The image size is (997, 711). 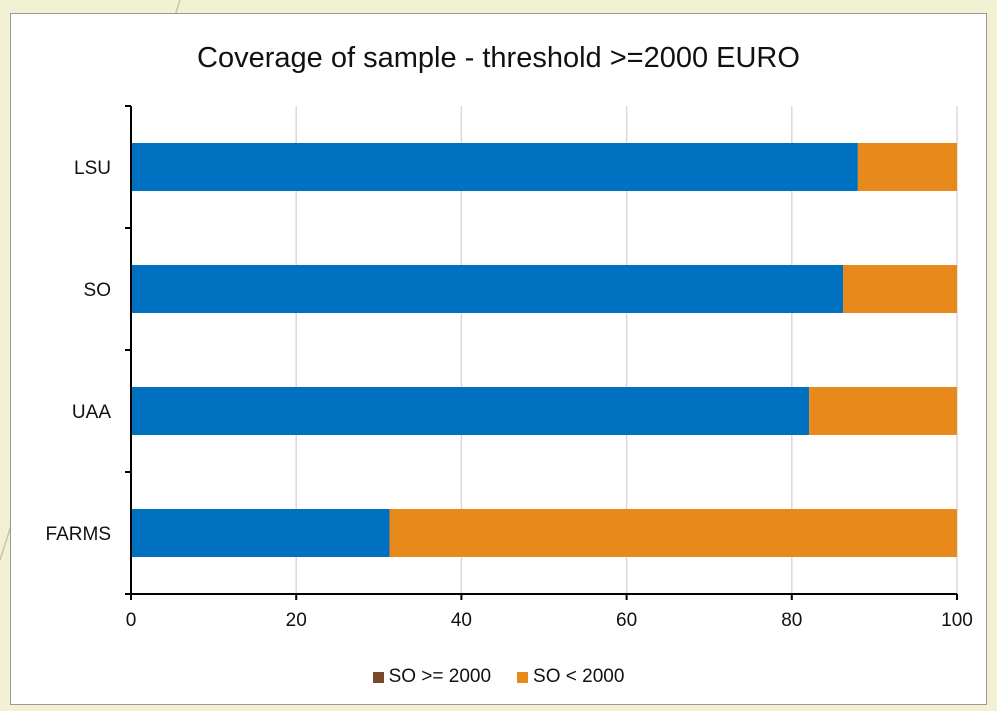 I want to click on x-tick-label-0: 0, so click(x=131, y=620).